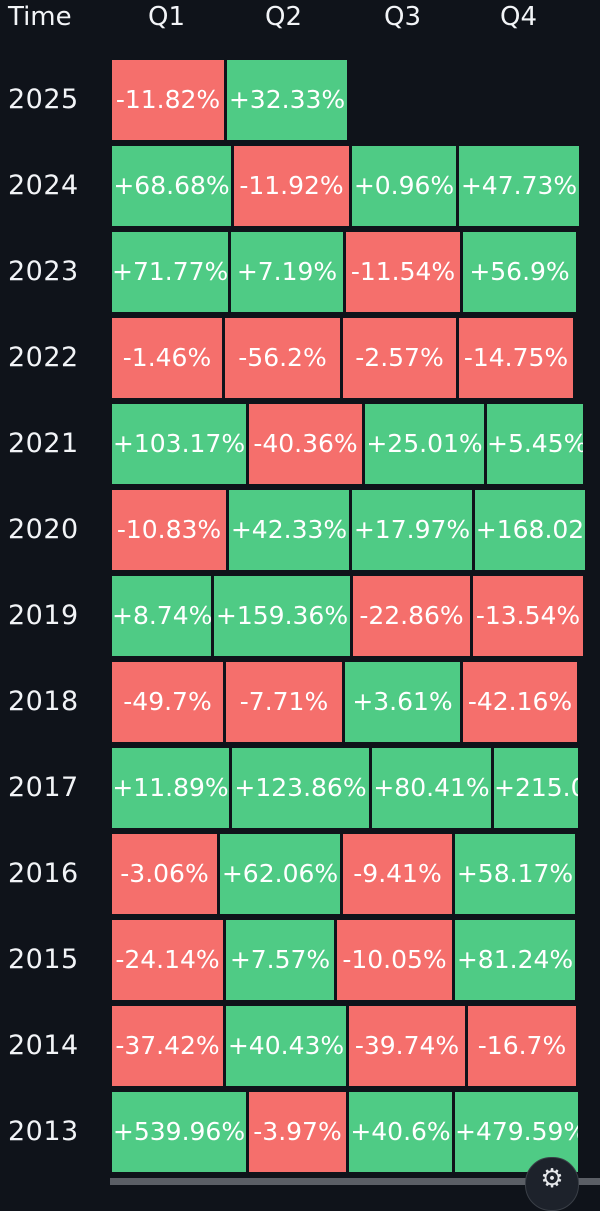 The height and width of the screenshot is (1211, 600). Describe the element at coordinates (519, 272) in the screenshot. I see `return-cell-q4: +56.9%` at that location.